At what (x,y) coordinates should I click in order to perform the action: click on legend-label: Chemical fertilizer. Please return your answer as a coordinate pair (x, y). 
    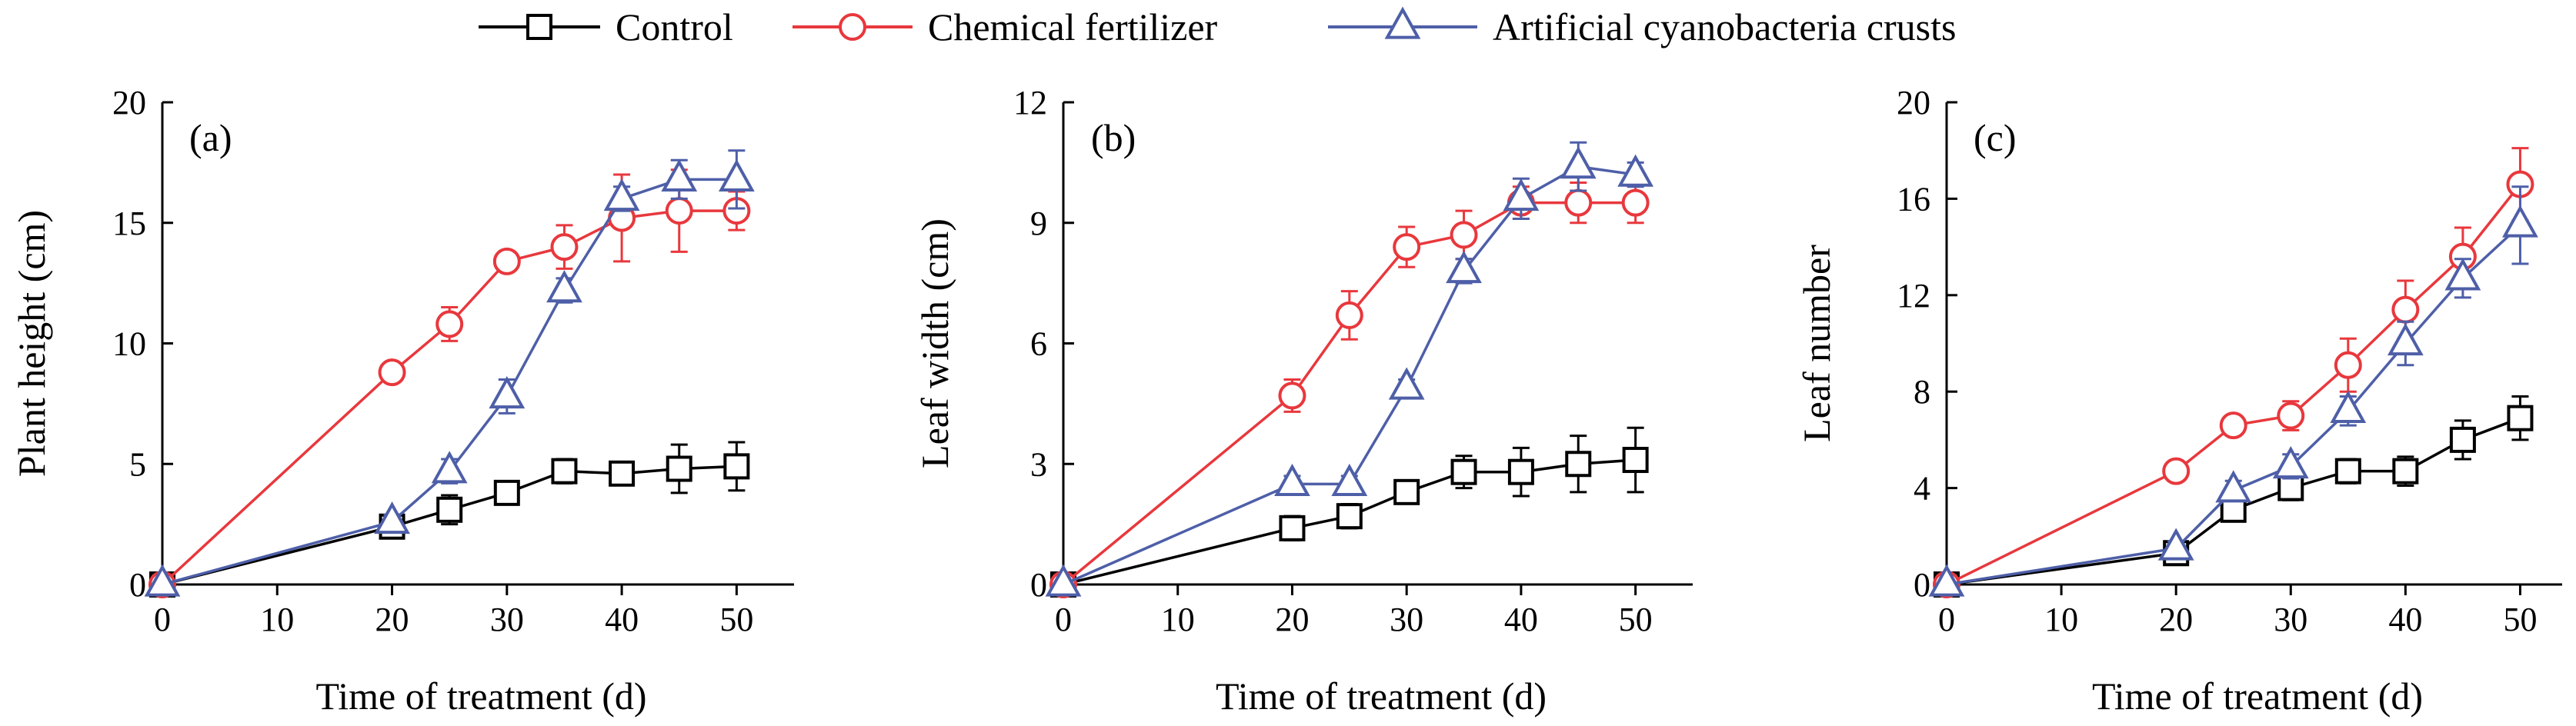
    Looking at the image, I should click on (1073, 26).